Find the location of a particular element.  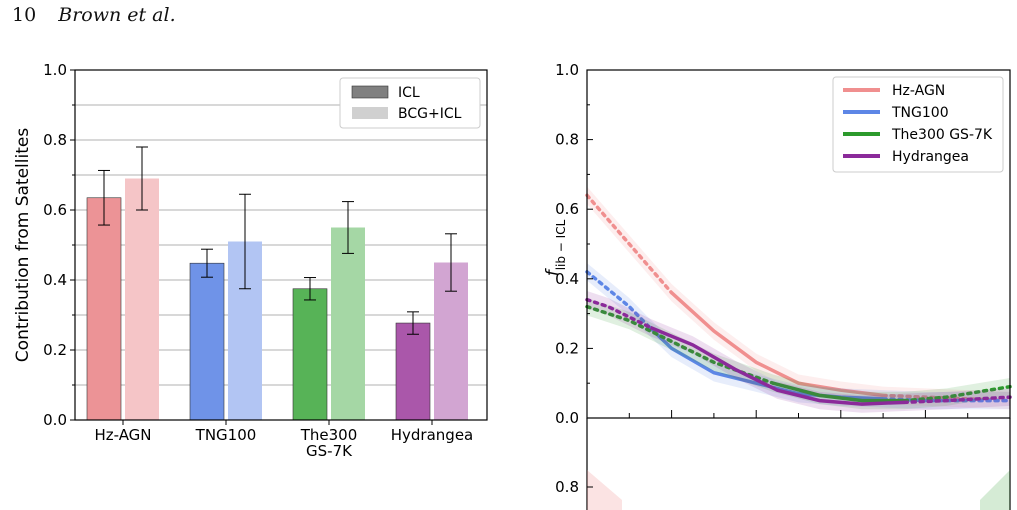

legend-label: Hz-AGN is located at coordinates (918, 91).